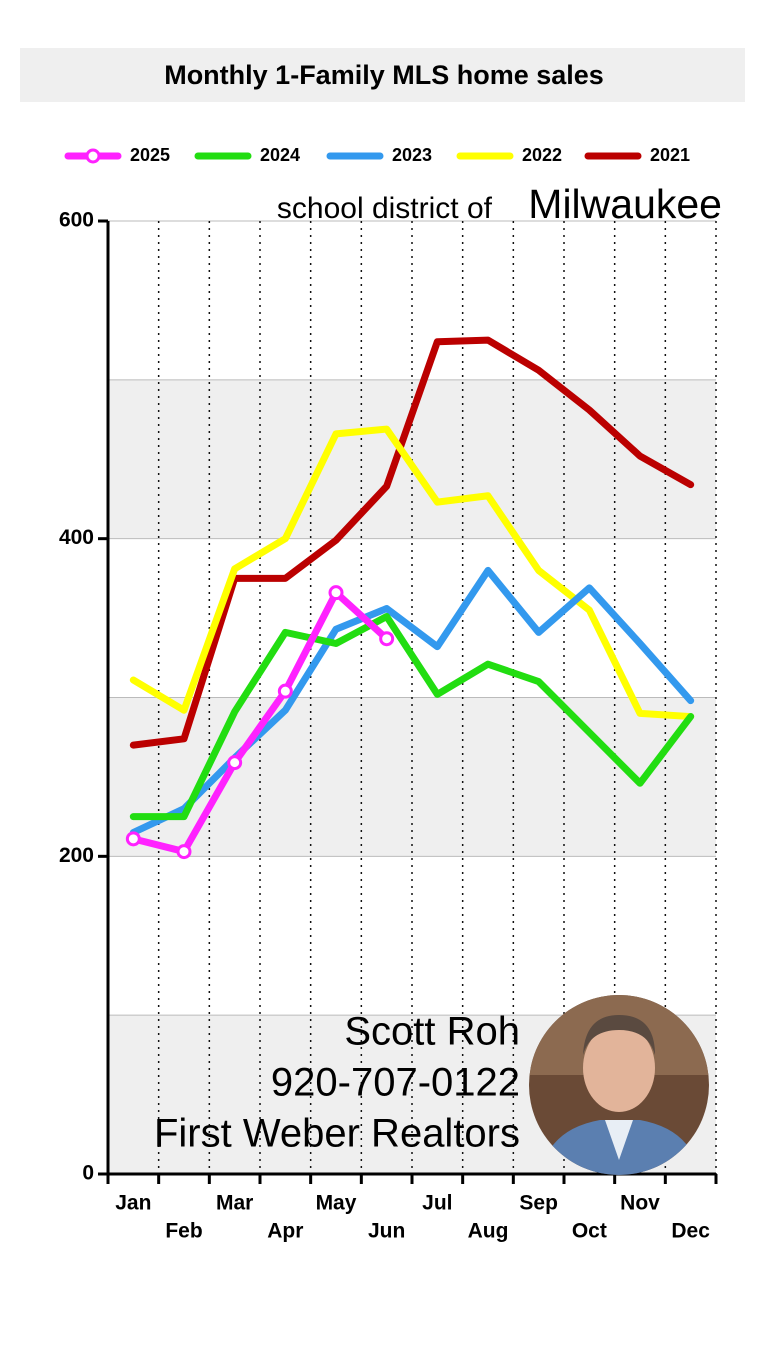 Image resolution: width=768 pixels, height=1365 pixels. I want to click on legend-label: 2022, so click(542, 155).